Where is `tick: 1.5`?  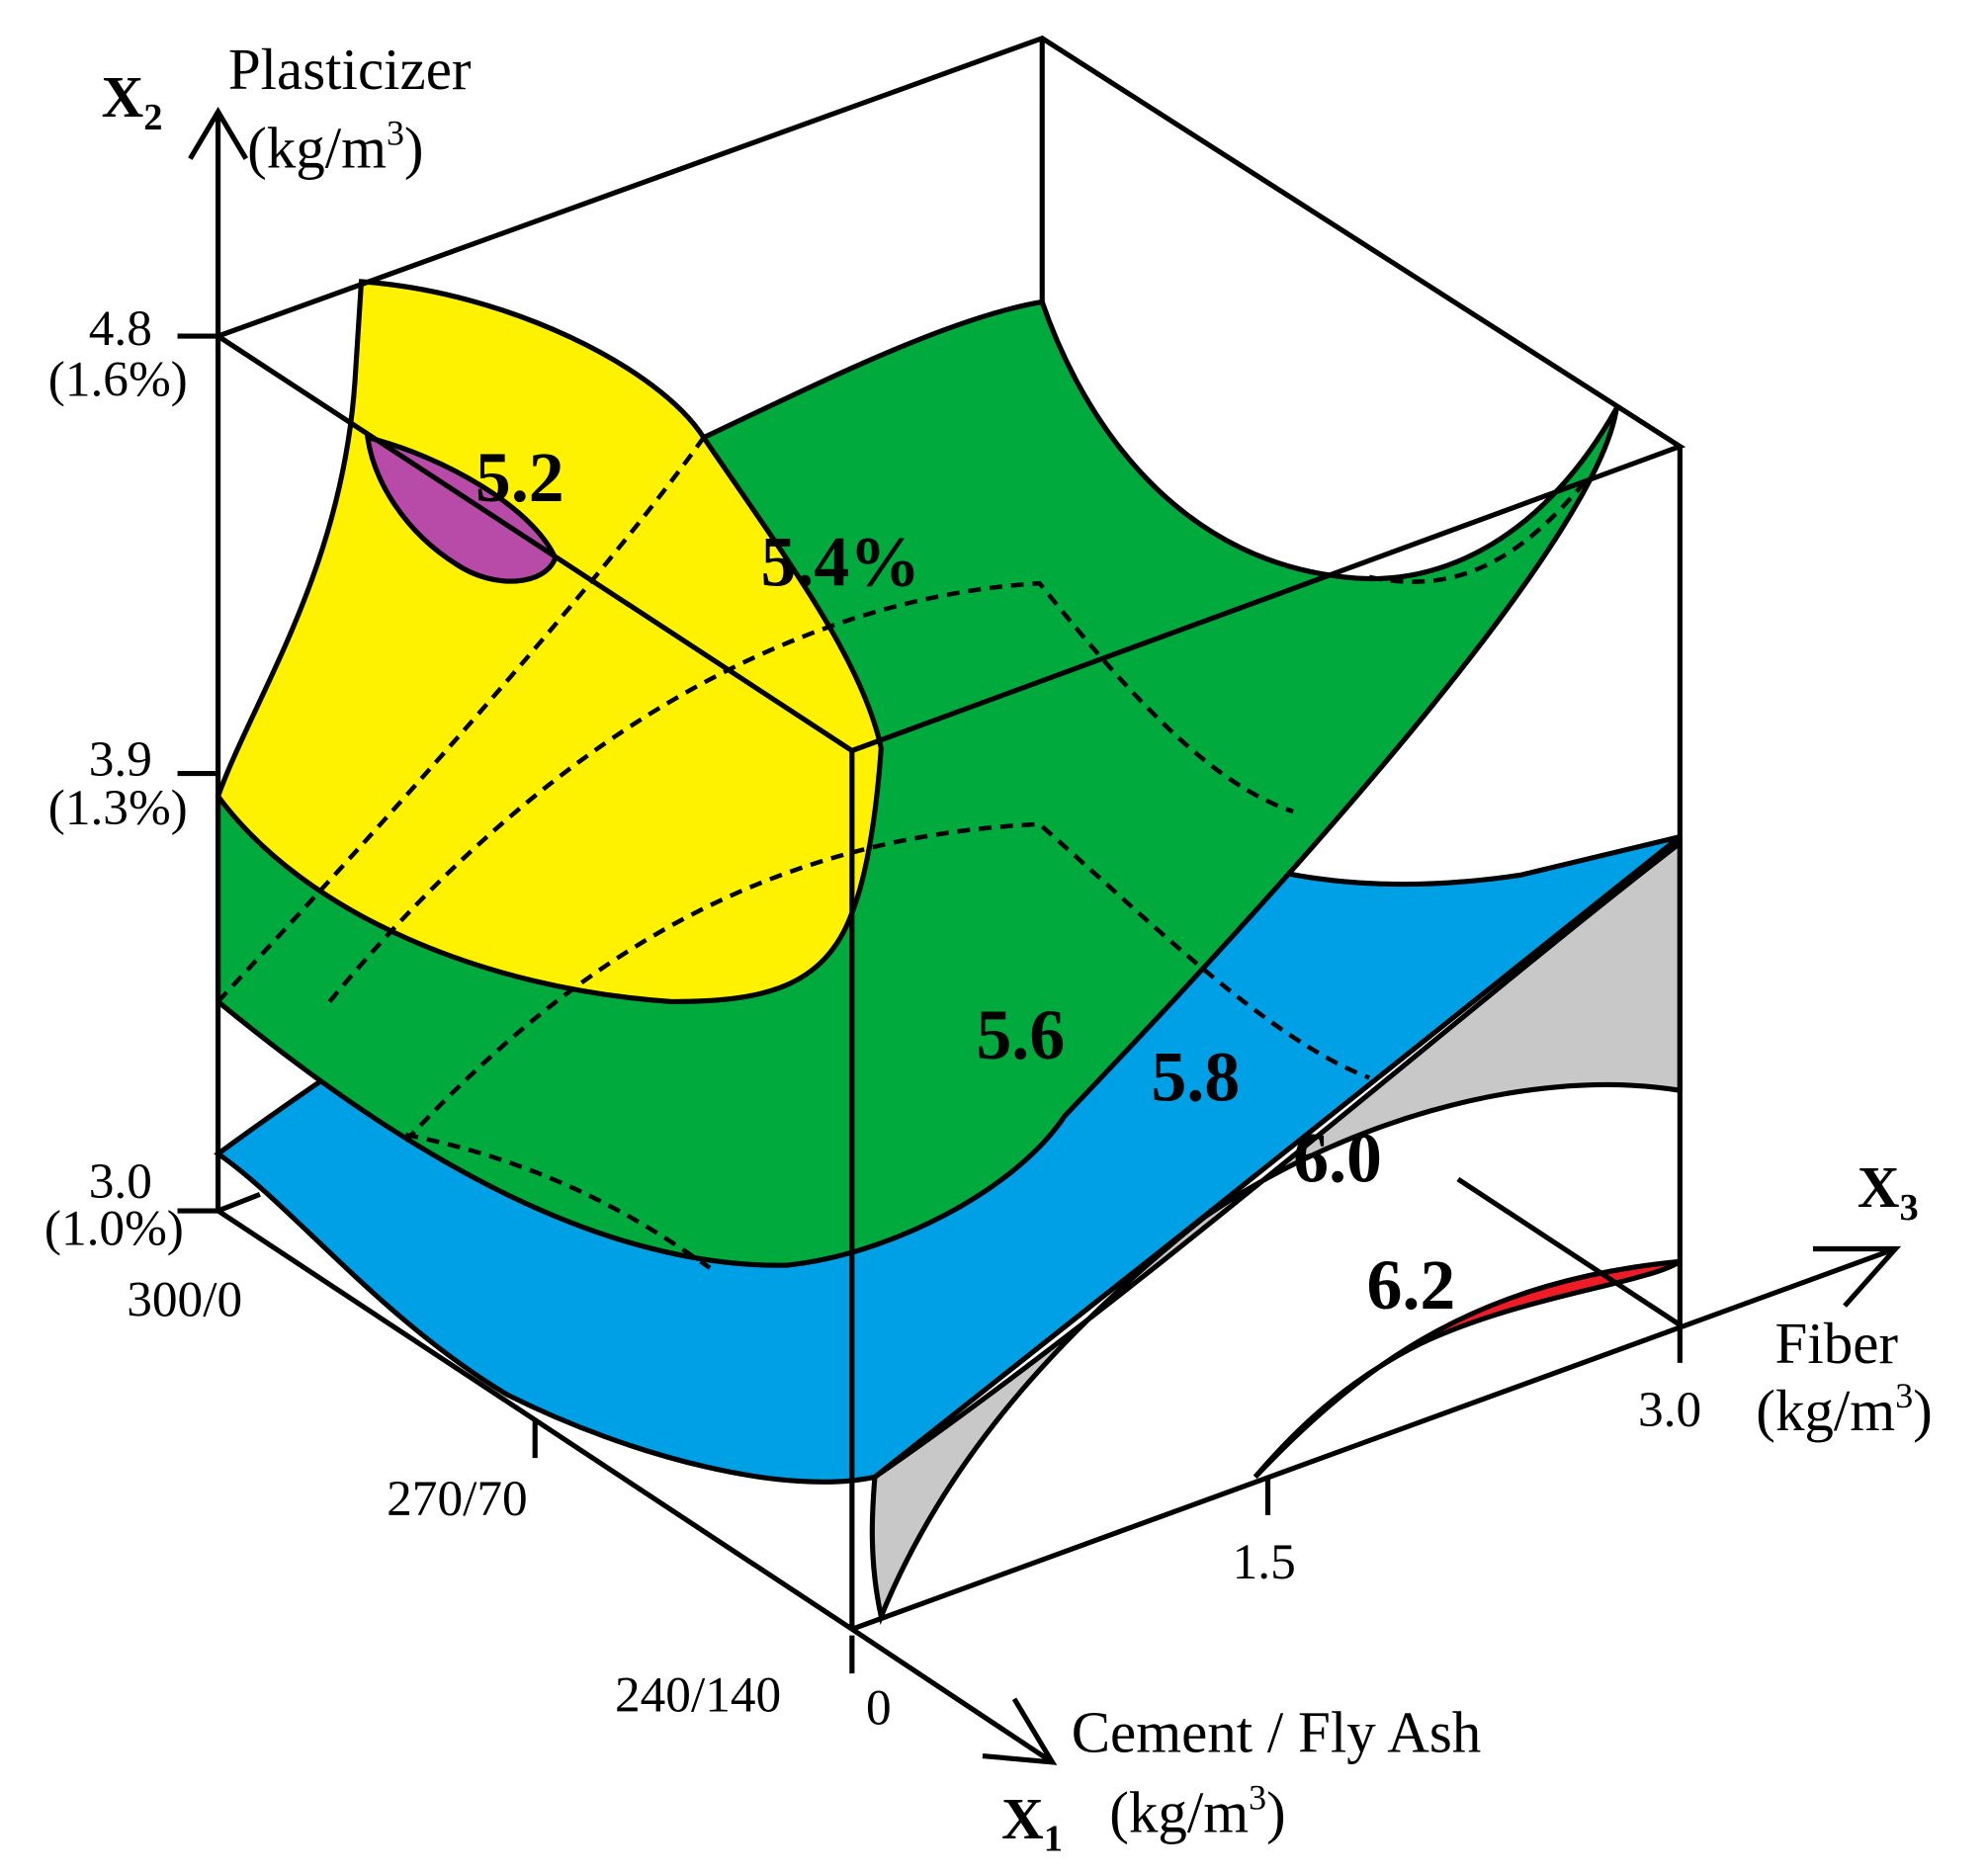
tick: 1.5 is located at coordinates (1264, 1562).